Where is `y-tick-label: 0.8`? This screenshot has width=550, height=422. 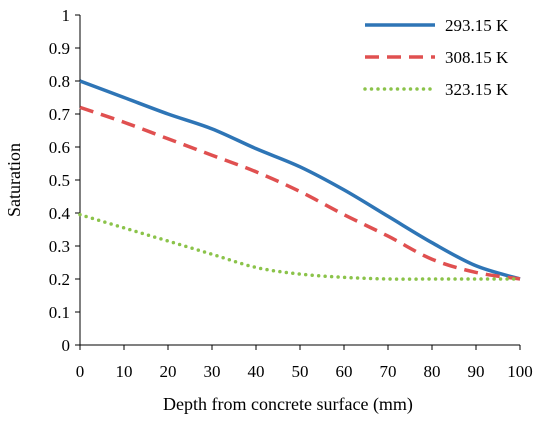
y-tick-label: 0.8 is located at coordinates (59, 81).